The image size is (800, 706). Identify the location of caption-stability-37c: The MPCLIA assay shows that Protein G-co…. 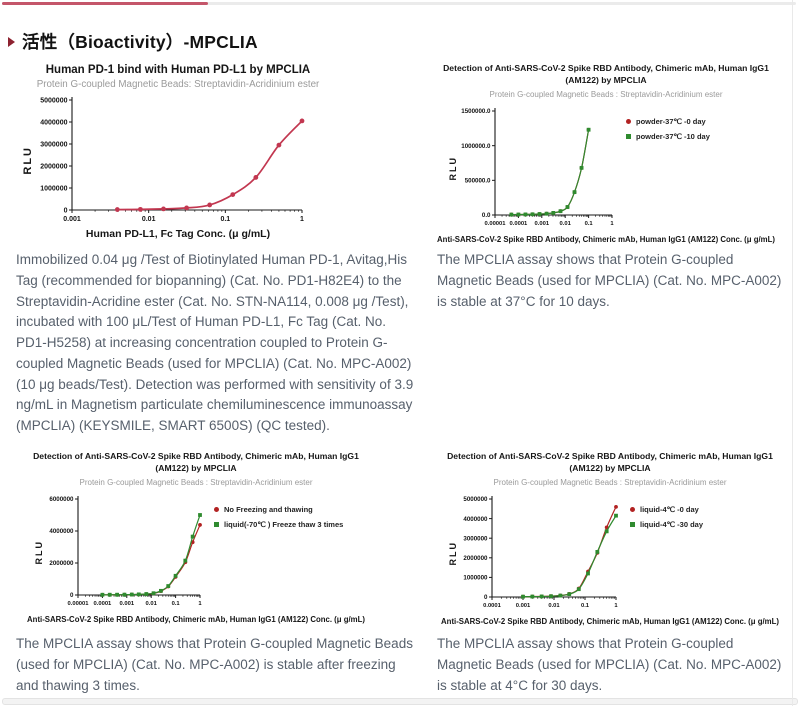
(609, 280).